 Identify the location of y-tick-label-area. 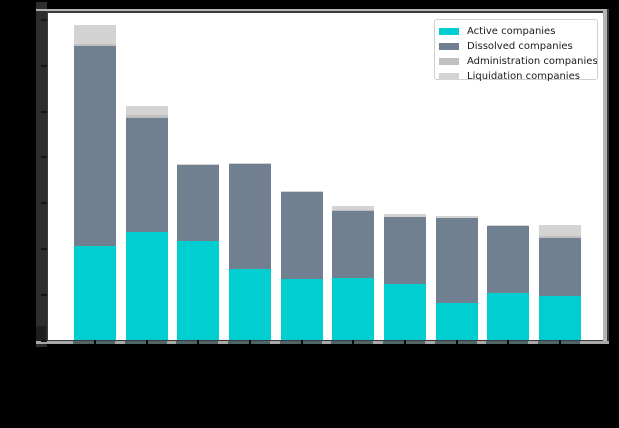
(41, 174).